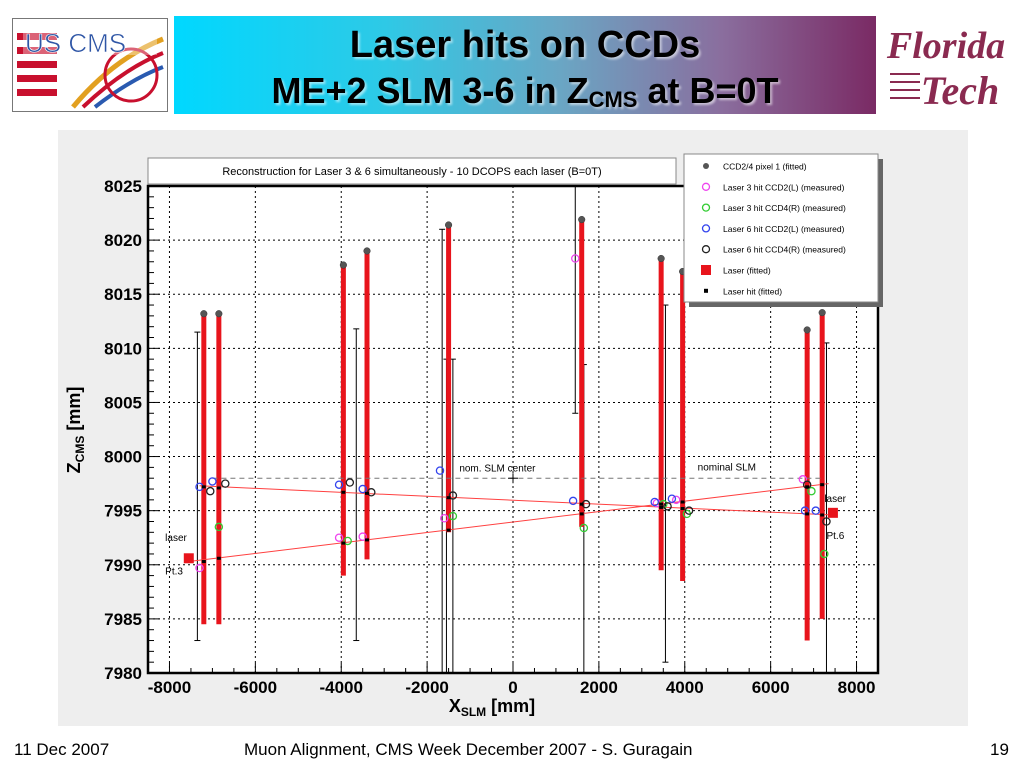 The width and height of the screenshot is (1024, 768). I want to click on y-tick-label: 8010, so click(123, 348).